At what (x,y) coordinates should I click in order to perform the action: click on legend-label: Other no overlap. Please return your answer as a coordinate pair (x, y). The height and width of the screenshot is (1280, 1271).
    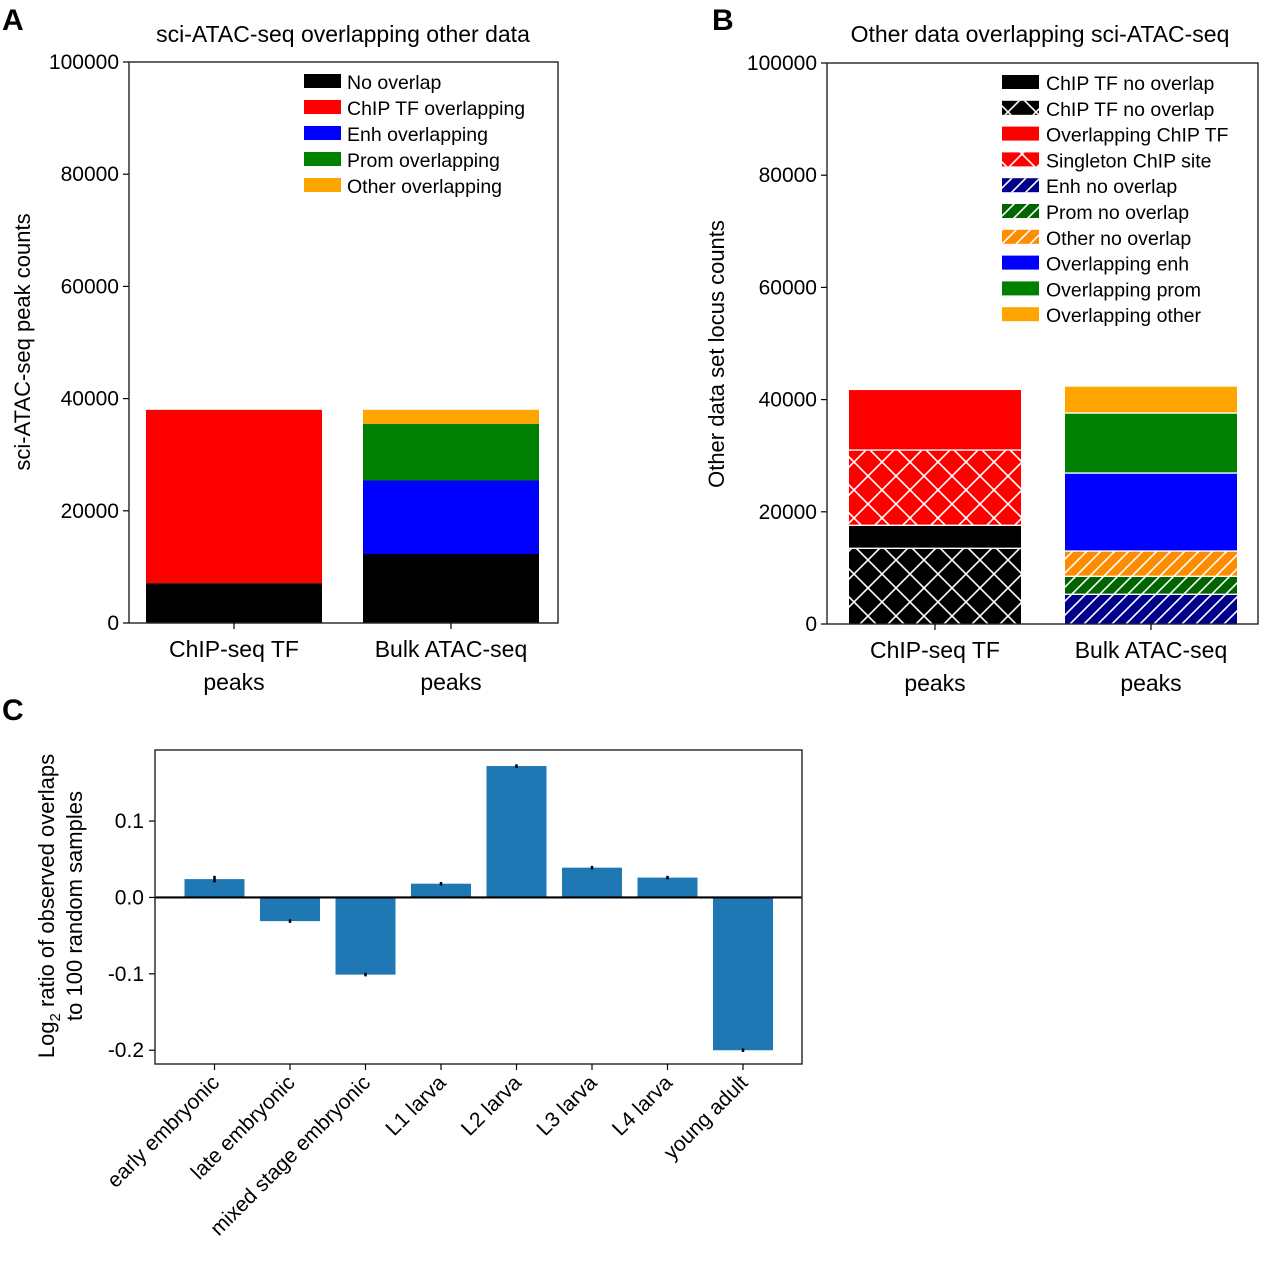
    Looking at the image, I should click on (1118, 239).